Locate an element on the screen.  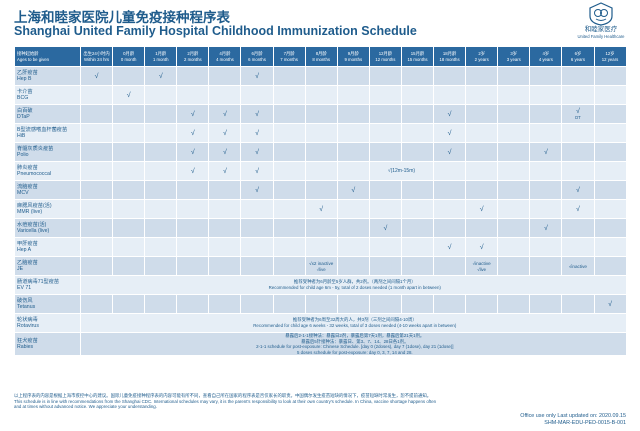
age-column-header: 3岁 3 years is located at coordinates (514, 56).